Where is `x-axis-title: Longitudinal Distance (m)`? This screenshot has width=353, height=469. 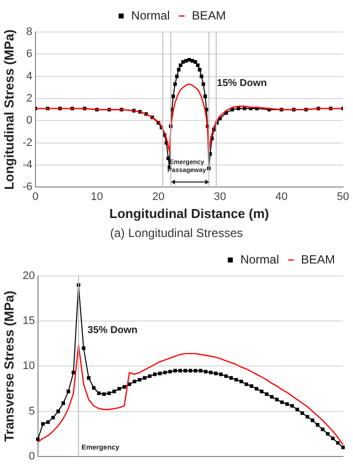 x-axis-title: Longitudinal Distance (m) is located at coordinates (189, 213).